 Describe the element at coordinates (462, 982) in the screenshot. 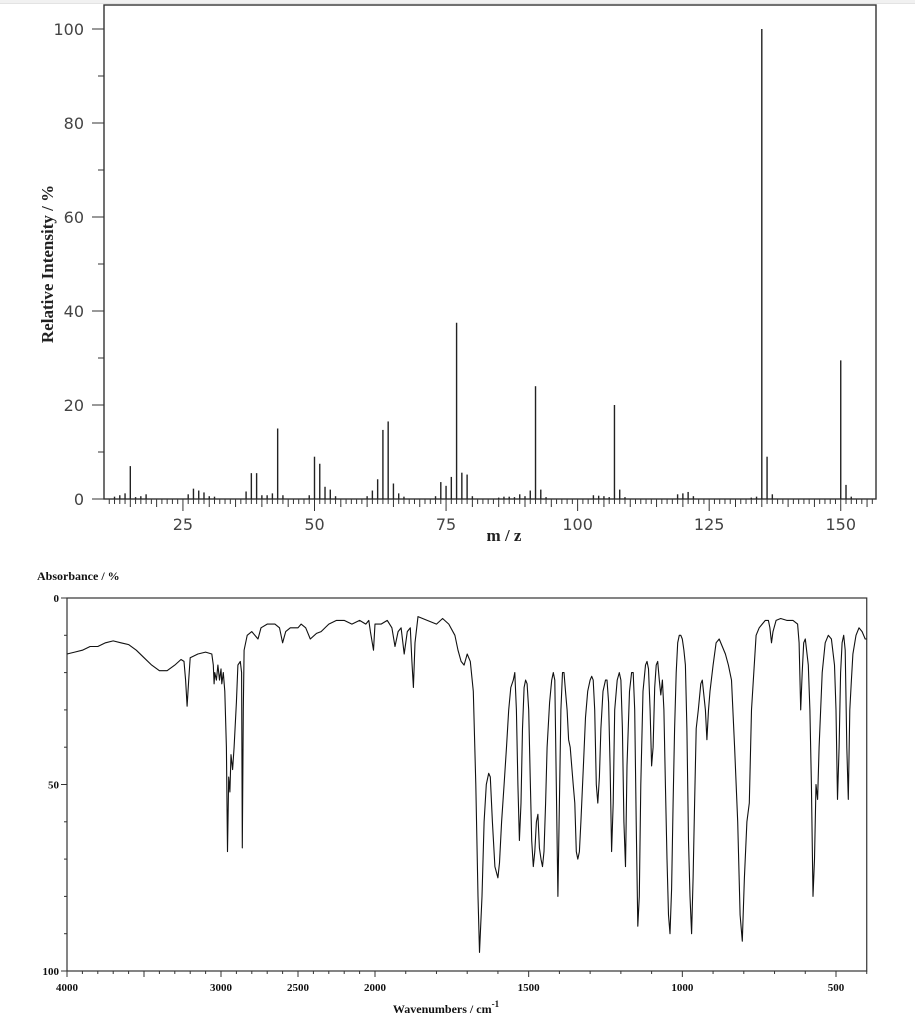

I see `ir-x-axis: 4000 3000 2500 2000 1500 1000 500` at that location.